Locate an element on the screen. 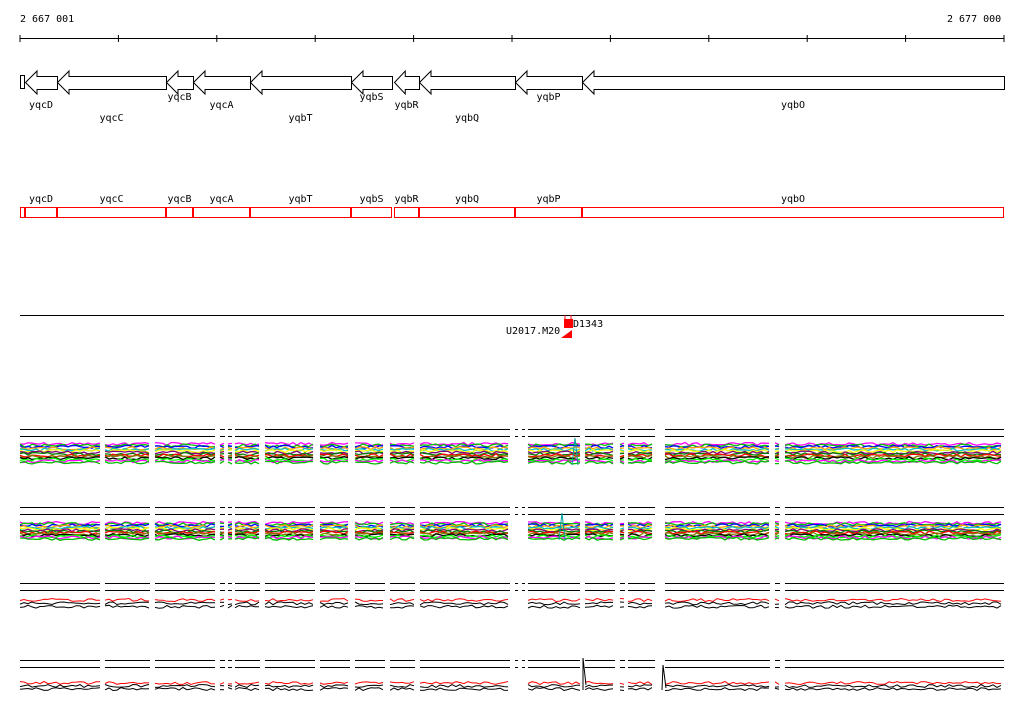 The width and height of the screenshot is (1024, 714). transcript-box-yqbR is located at coordinates (406, 212).